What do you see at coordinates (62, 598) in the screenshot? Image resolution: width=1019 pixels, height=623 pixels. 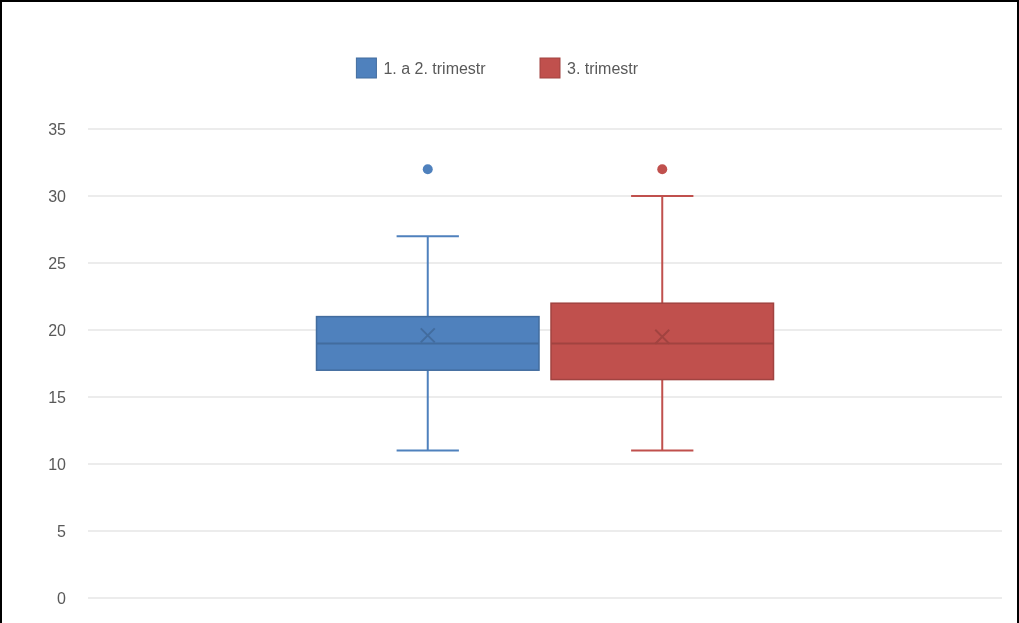 I see `y-tick-label: 0` at bounding box center [62, 598].